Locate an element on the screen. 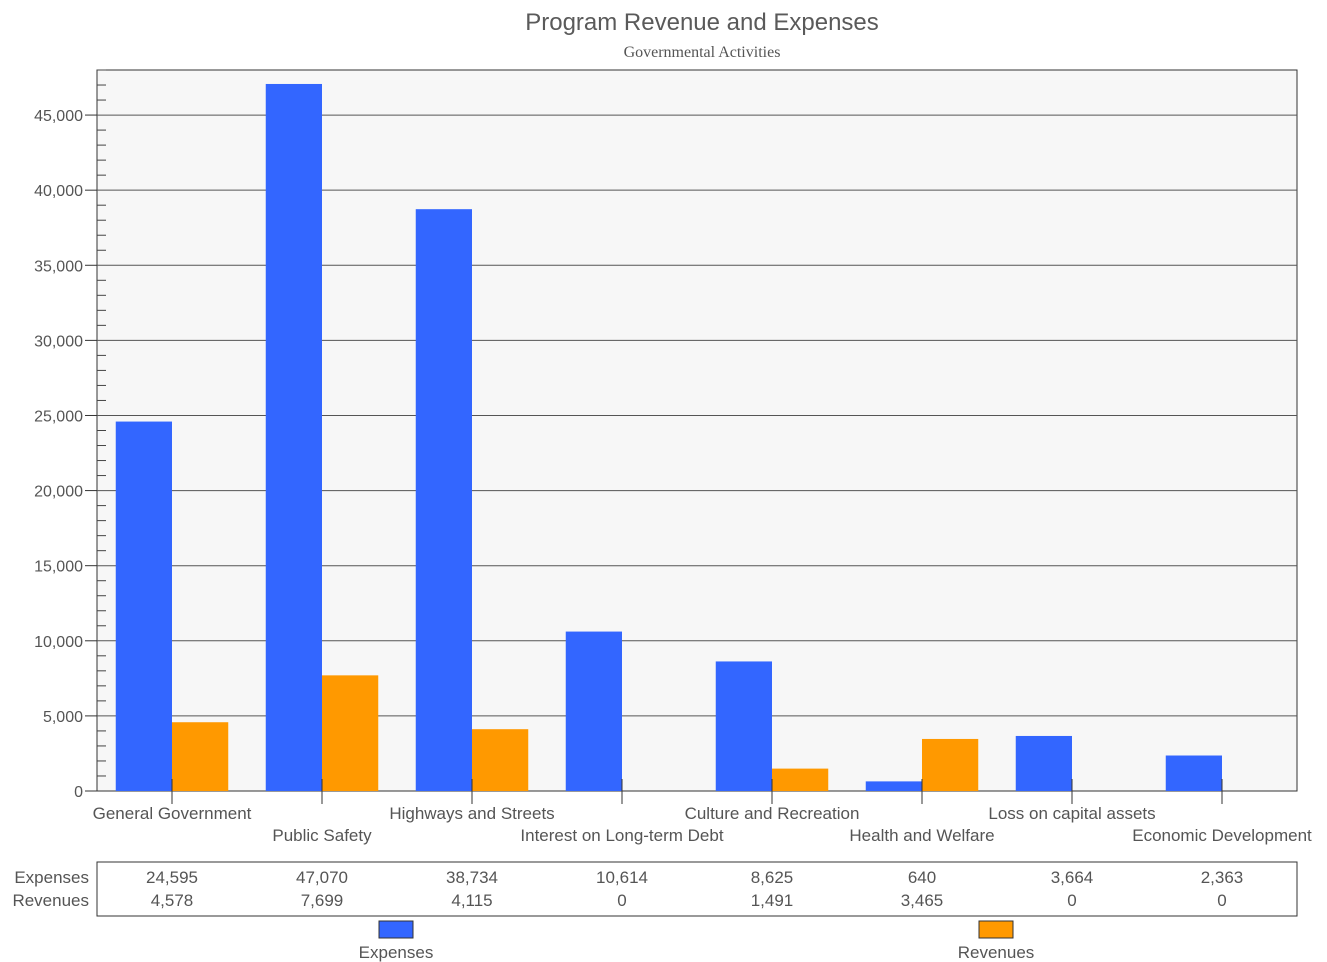 This screenshot has width=1327, height=962. y-tick-label: 5,000 is located at coordinates (63, 717).